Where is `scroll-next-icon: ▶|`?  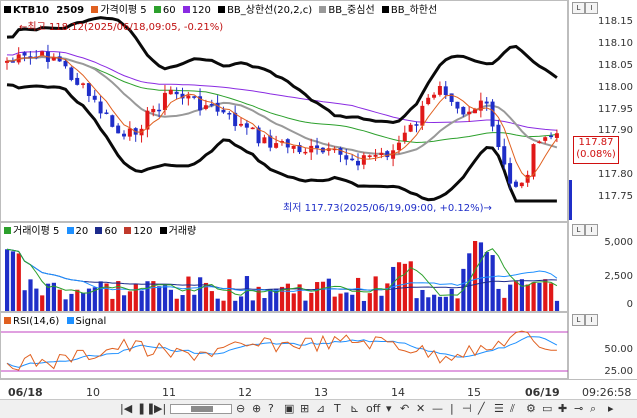
scroll-next-icon: ▶| is located at coordinates (160, 408).